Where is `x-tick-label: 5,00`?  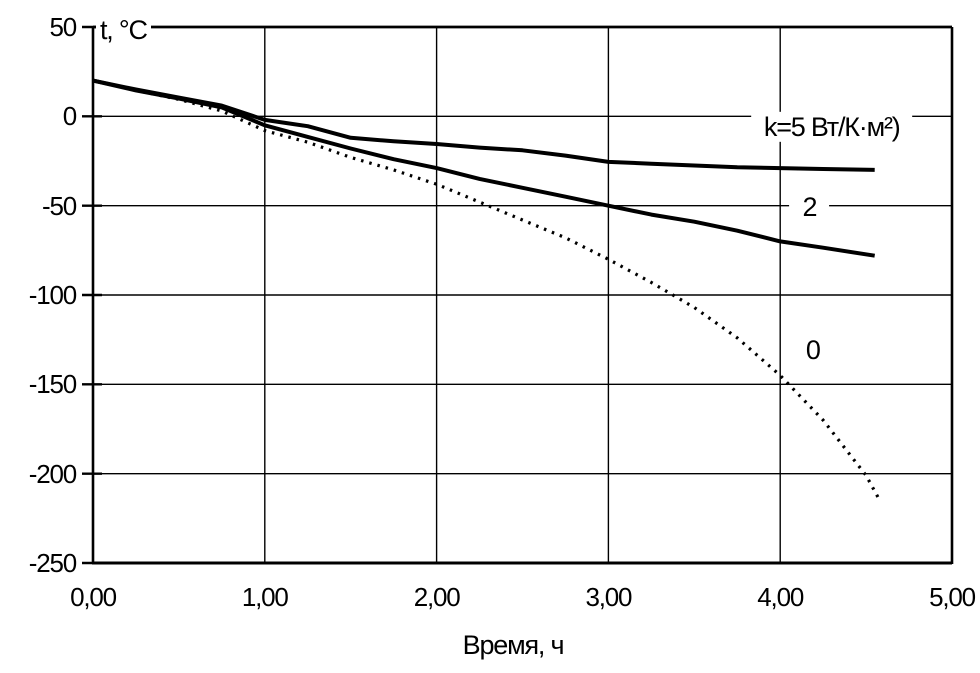
x-tick-label: 5,00 is located at coordinates (952, 597).